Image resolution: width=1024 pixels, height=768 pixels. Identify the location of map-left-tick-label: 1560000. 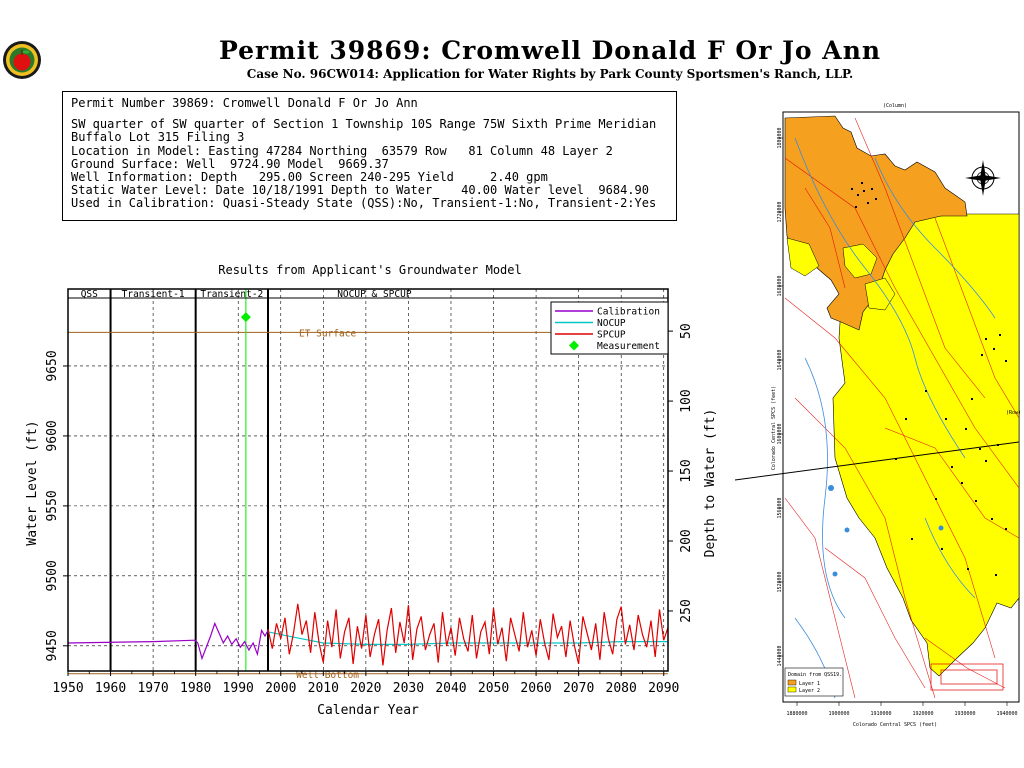
(780, 507).